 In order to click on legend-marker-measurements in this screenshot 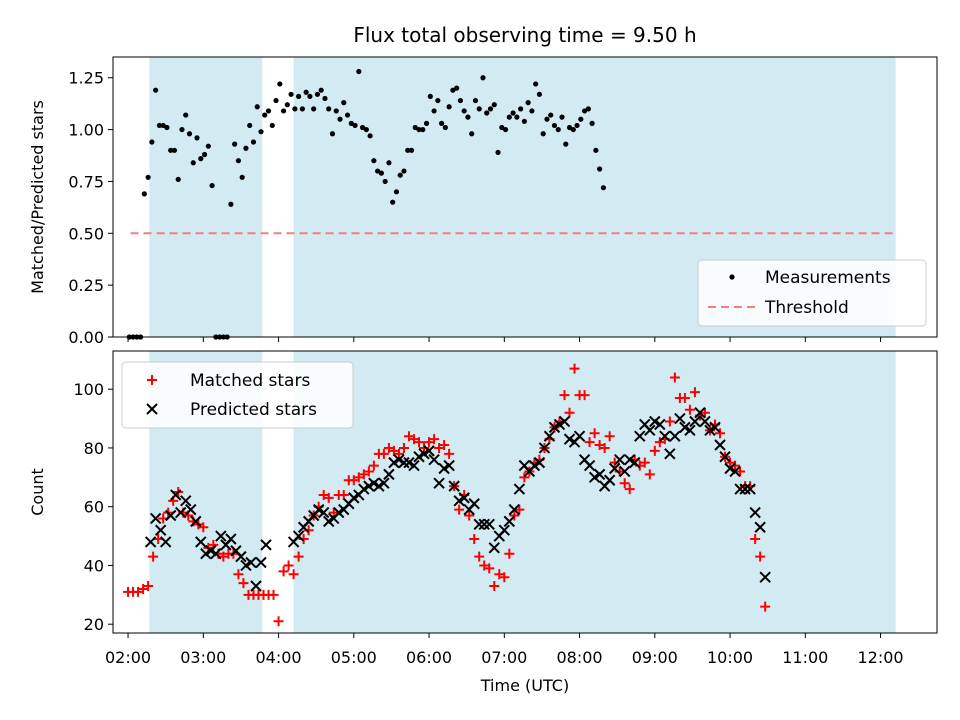, I will do `click(732, 277)`.